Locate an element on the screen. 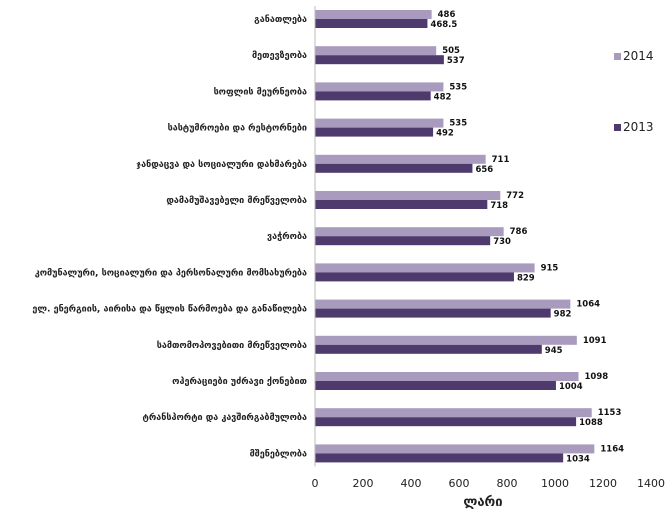 This screenshot has height=512, width=672. value-label-2014: 1064 is located at coordinates (588, 305).